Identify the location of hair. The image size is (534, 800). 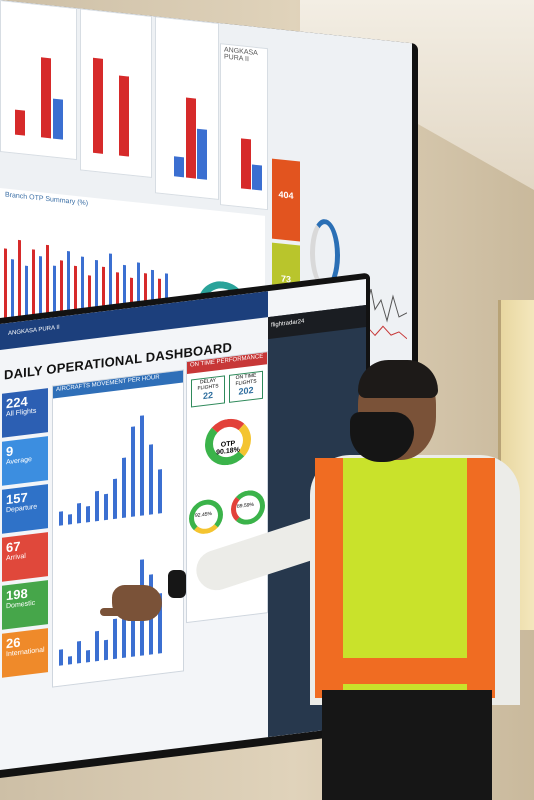
(398, 379).